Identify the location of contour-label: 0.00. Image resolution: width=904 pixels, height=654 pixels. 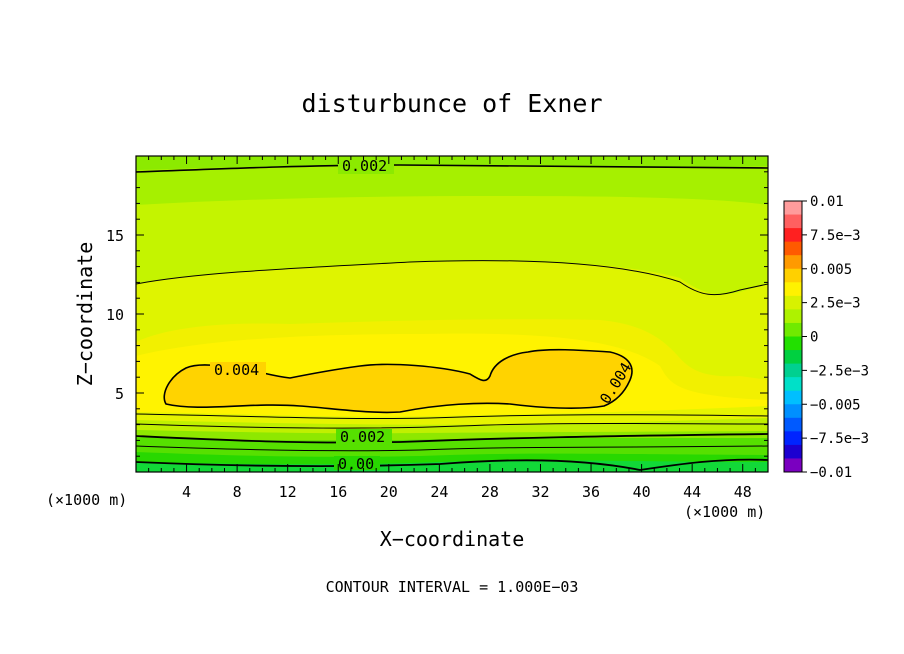
(356, 464).